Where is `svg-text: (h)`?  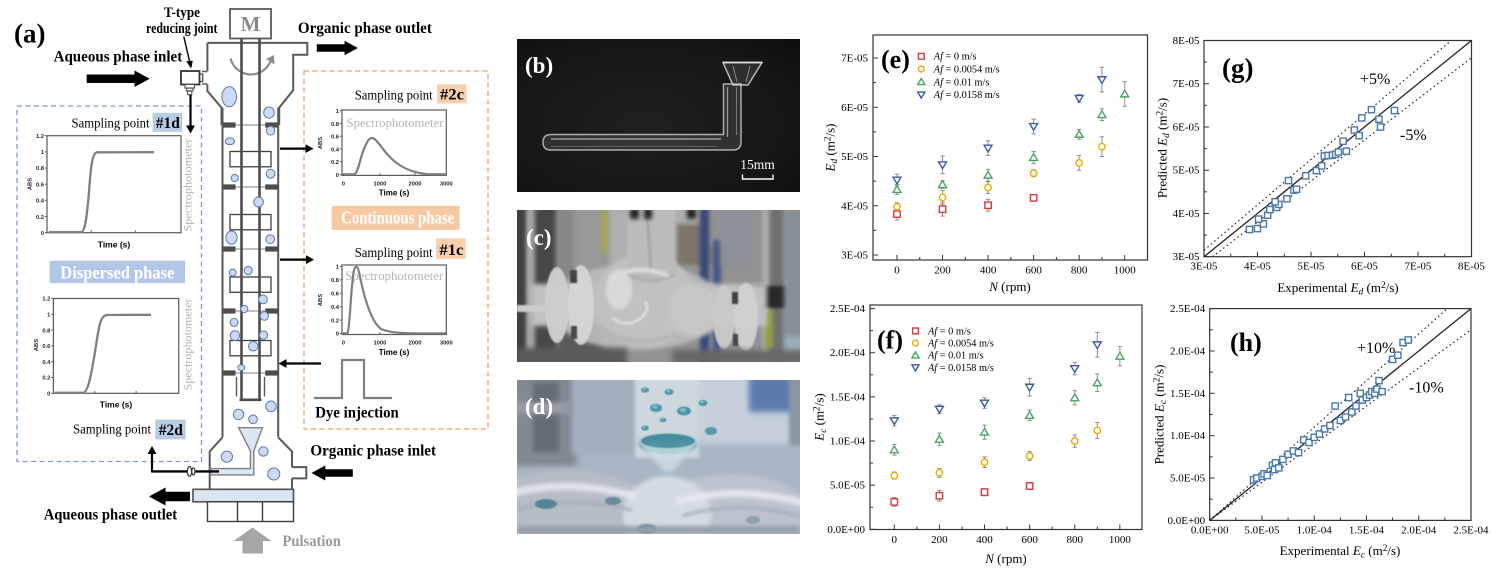 svg-text: (h) is located at coordinates (1246, 342).